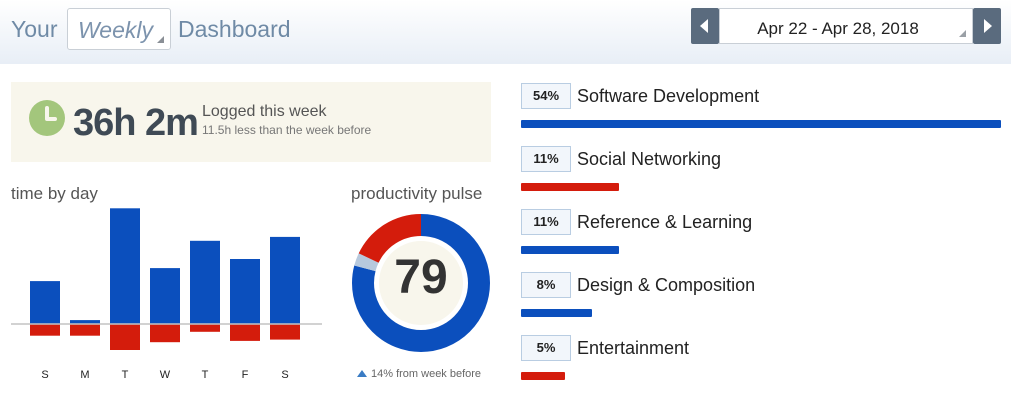 The width and height of the screenshot is (1011, 403). What do you see at coordinates (287, 130) in the screenshot?
I see `logged-comparison: 11.5h less than the week before` at bounding box center [287, 130].